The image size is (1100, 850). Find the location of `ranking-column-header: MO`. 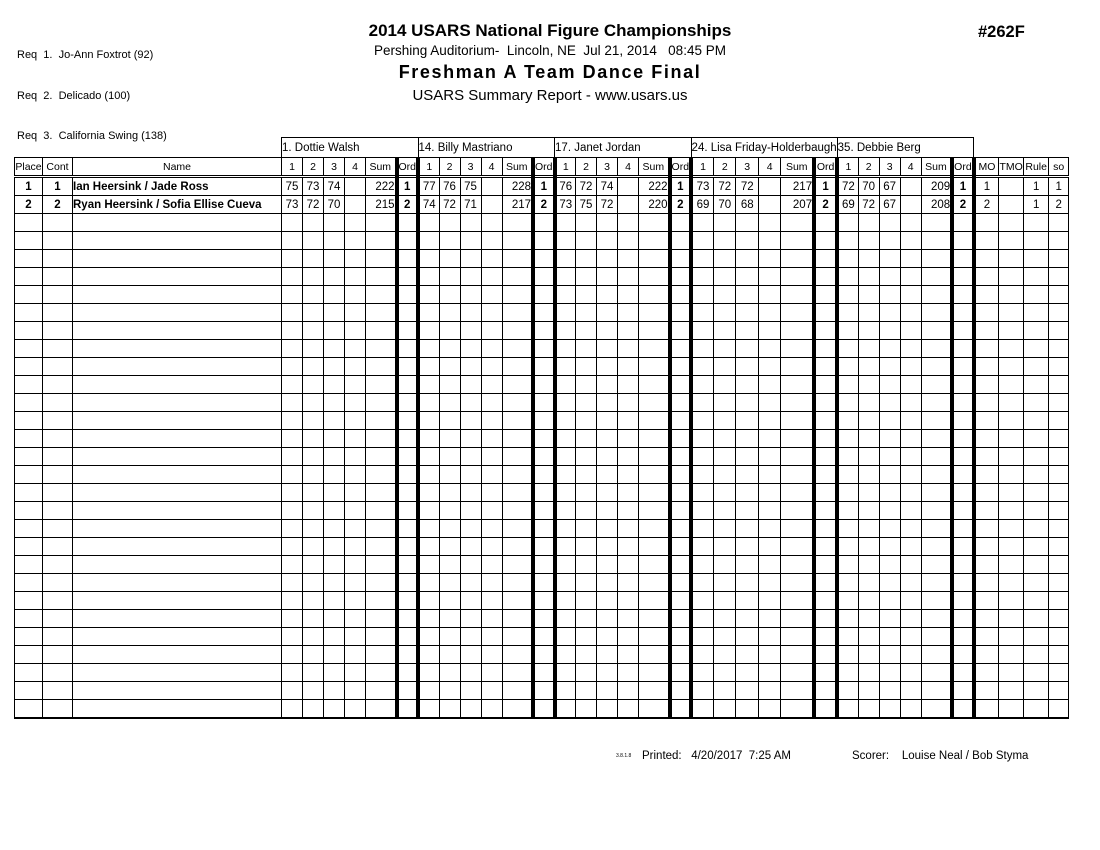

ranking-column-header: MO is located at coordinates (986, 167).